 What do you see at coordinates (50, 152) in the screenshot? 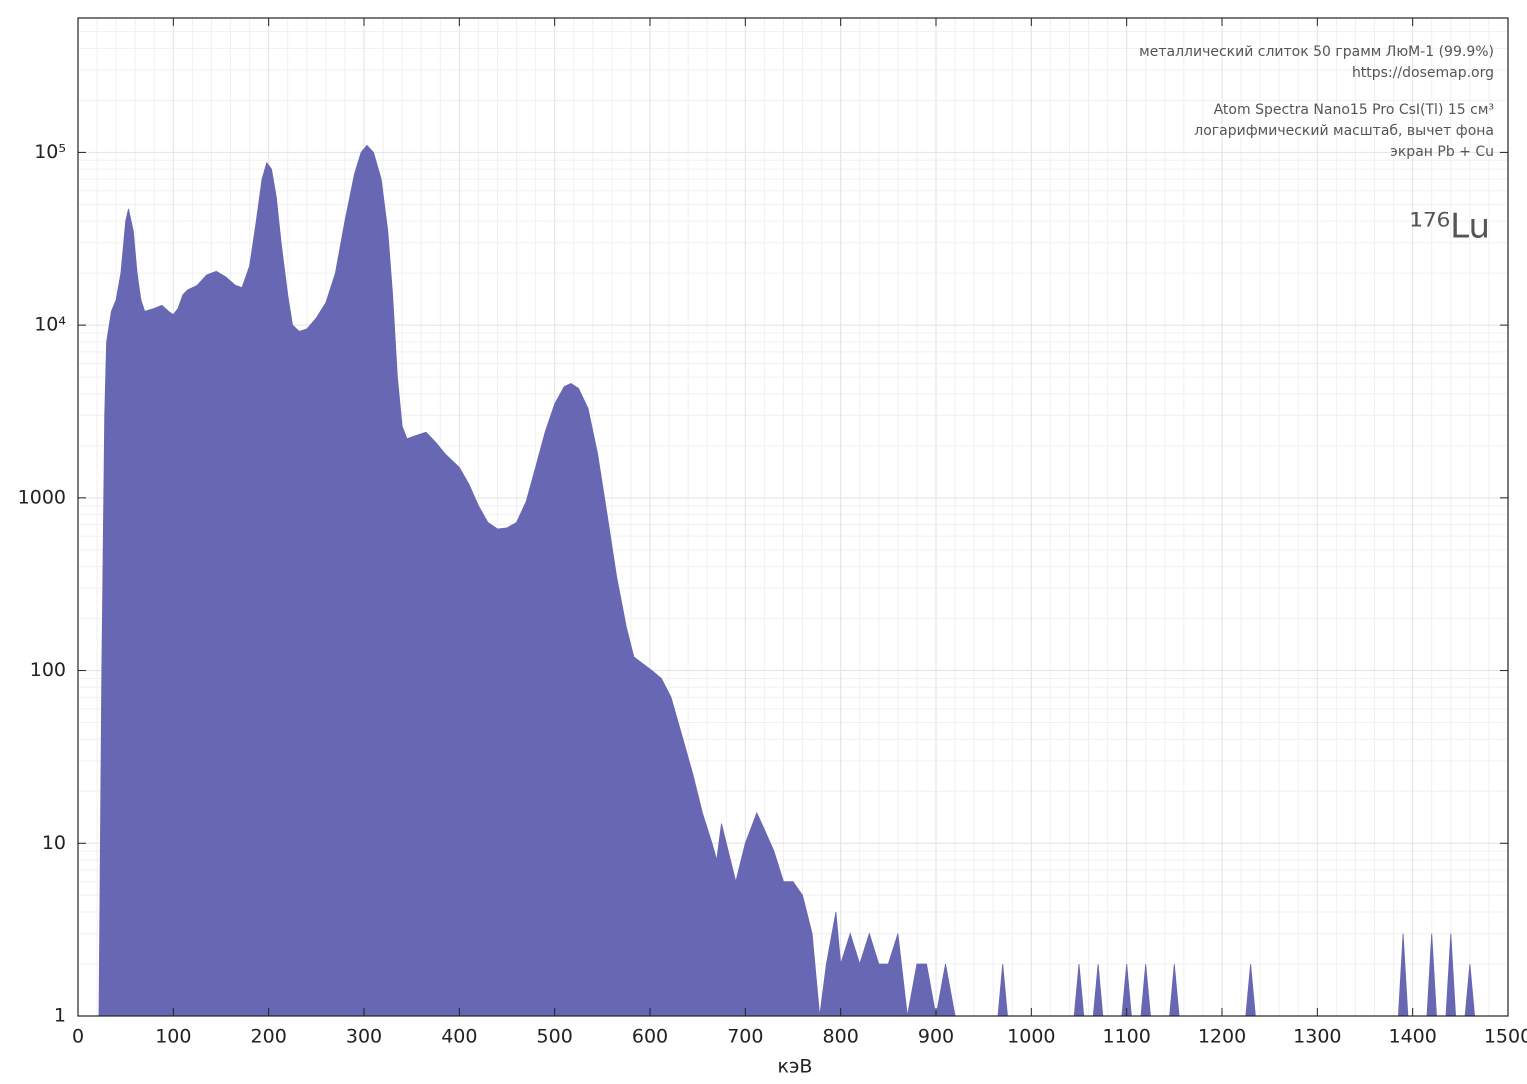
I see `y-tick-label: 10⁵` at bounding box center [50, 152].